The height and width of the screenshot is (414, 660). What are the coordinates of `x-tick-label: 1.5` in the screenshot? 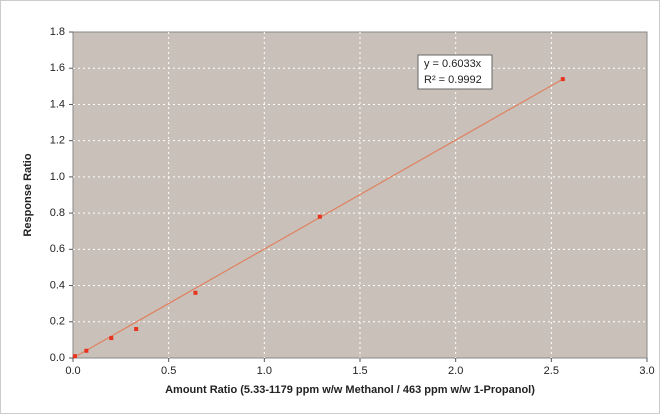 It's located at (359, 371).